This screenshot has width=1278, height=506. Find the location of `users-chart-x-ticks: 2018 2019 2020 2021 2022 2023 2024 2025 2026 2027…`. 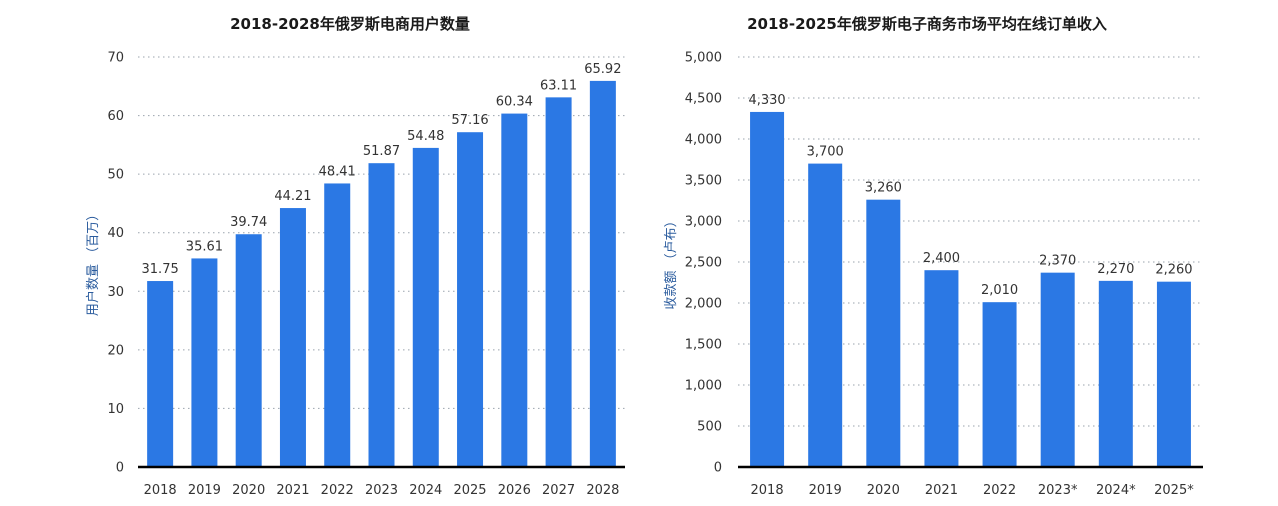

users-chart-x-ticks: 2018 2019 2020 2021 2022 2023 2024 2025 2026 2027… is located at coordinates (382, 490).